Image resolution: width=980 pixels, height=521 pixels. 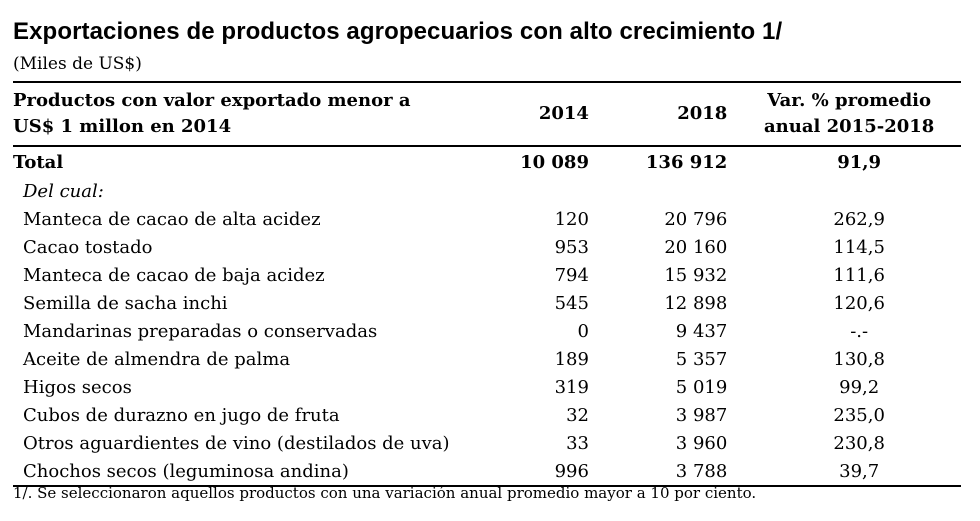 What do you see at coordinates (849, 114) in the screenshot?
I see `header-var: Var. % promedio anual 2015-2018` at bounding box center [849, 114].